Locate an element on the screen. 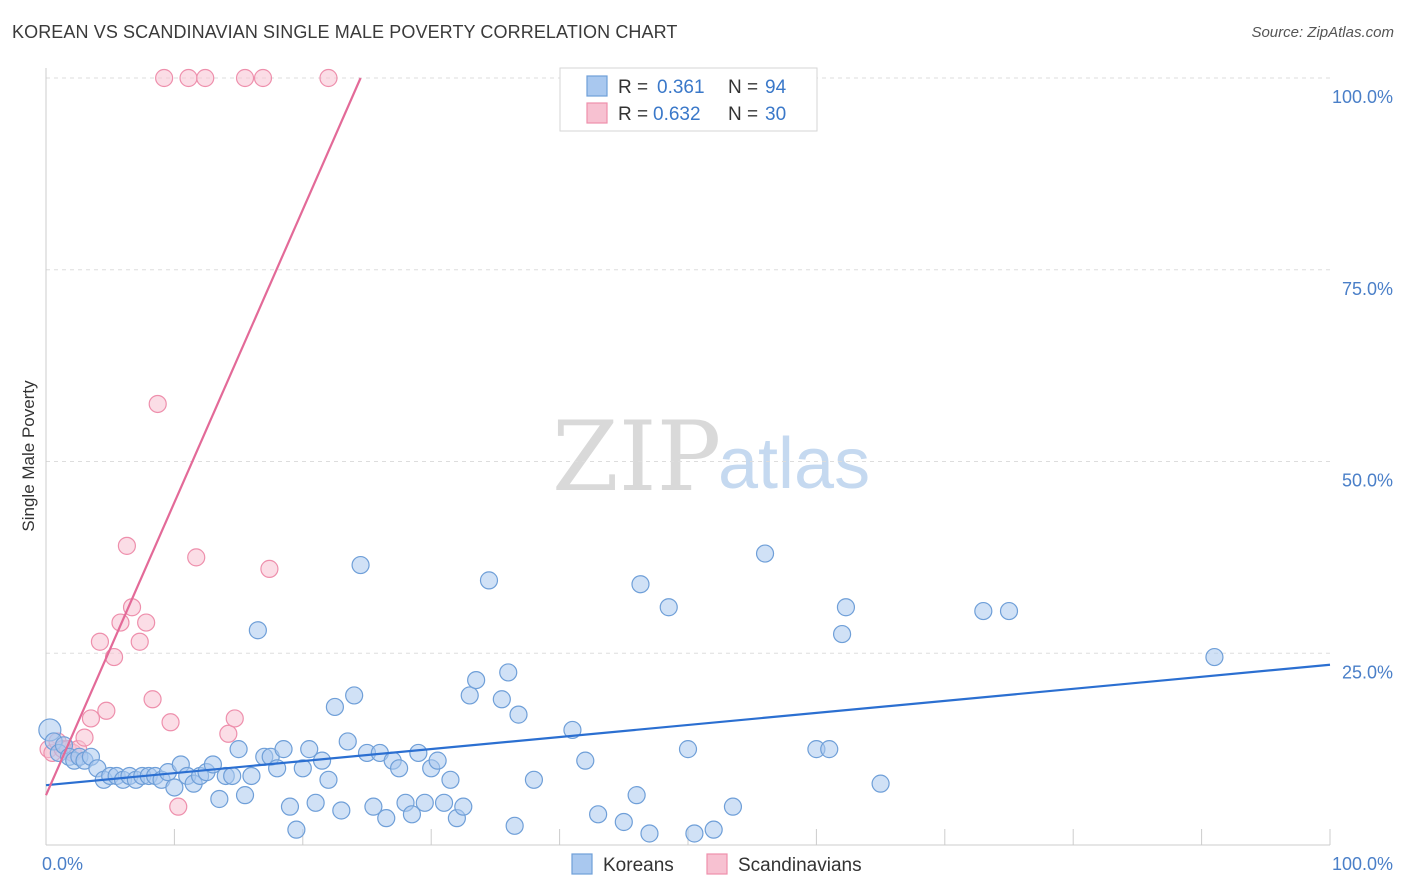 This screenshot has height=892, width=1406. legend-n-label-koreans: N = is located at coordinates (743, 87).